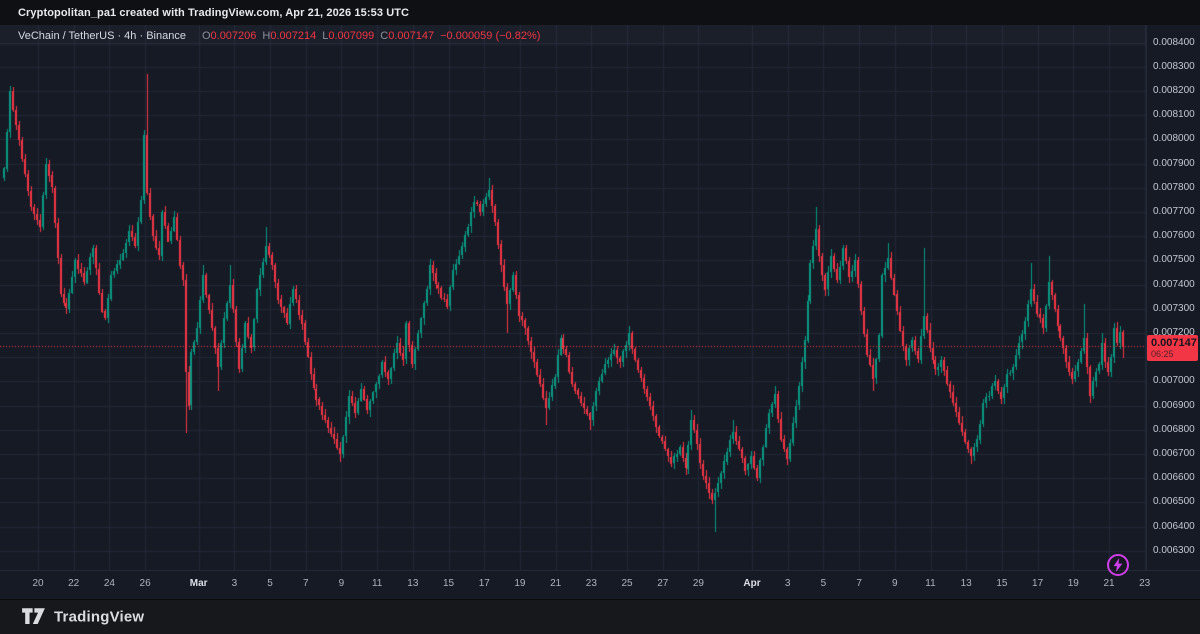 Image resolution: width=1200 pixels, height=634 pixels. I want to click on price-axis-label: 0.008100, so click(1174, 115).